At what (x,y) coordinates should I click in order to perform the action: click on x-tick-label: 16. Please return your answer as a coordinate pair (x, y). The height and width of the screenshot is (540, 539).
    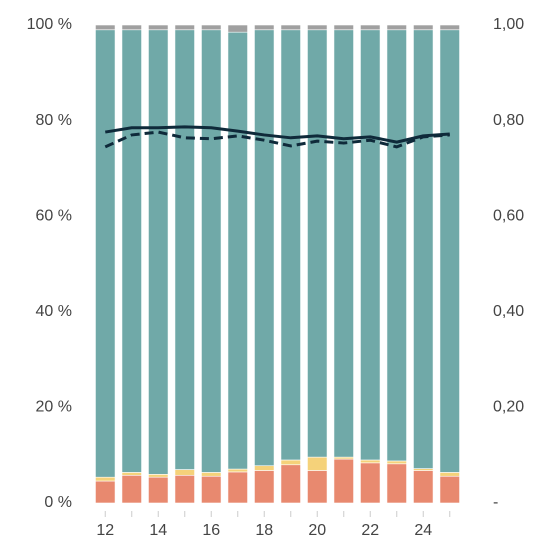
    Looking at the image, I should click on (211, 530).